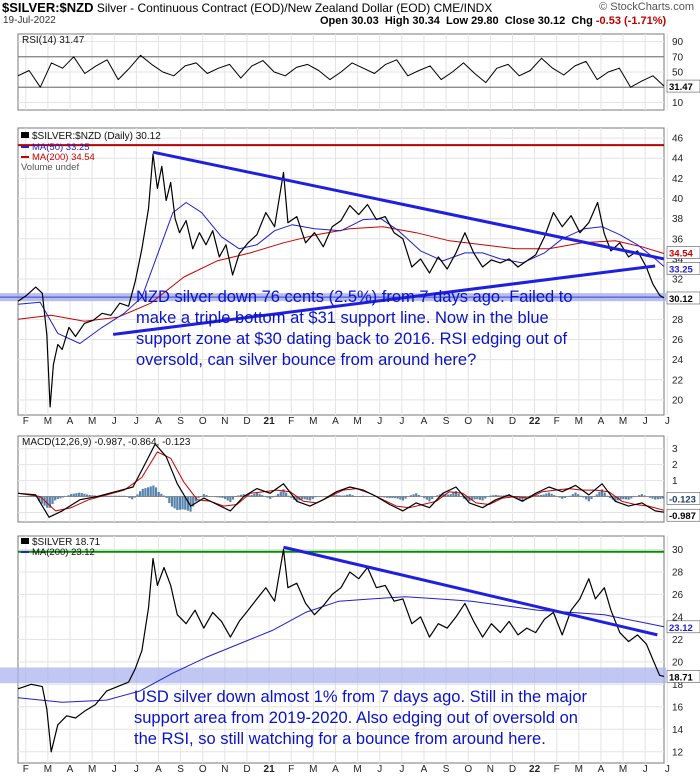  I want to click on nzd-last-price: 30.12, so click(681, 299).